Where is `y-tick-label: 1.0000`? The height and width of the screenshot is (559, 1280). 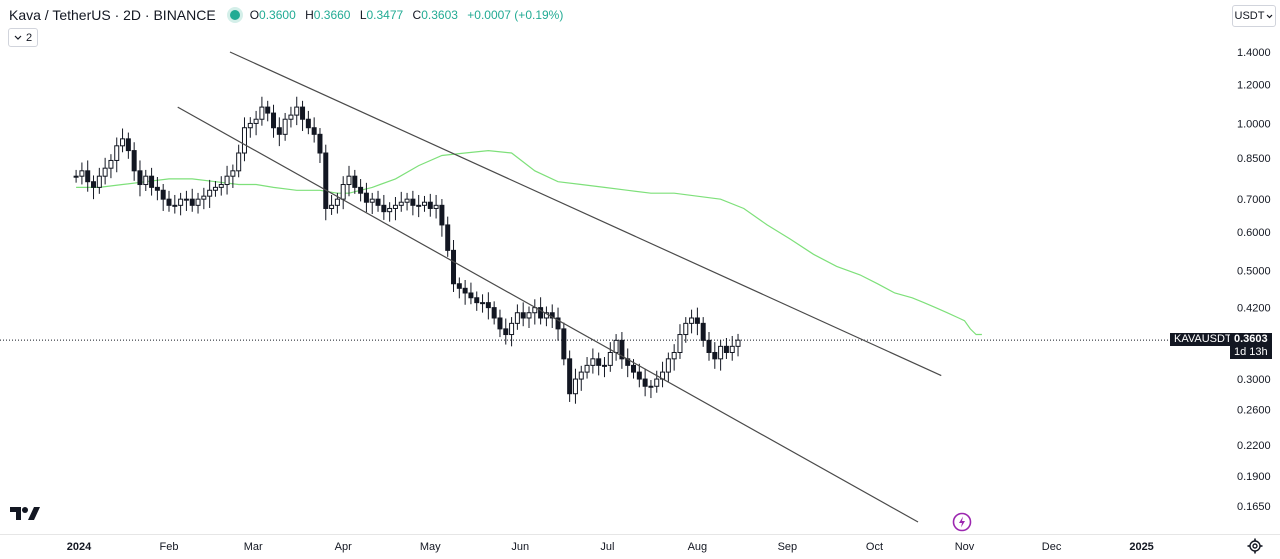
y-tick-label: 1.0000 is located at coordinates (1254, 124).